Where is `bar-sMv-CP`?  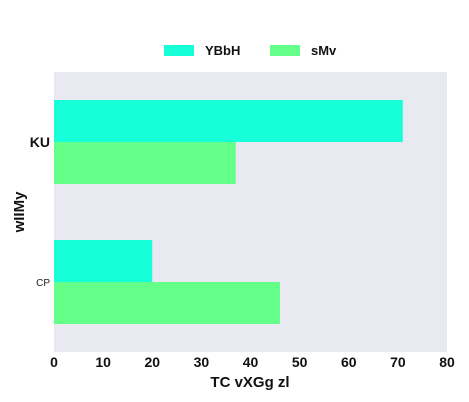 bar-sMv-CP is located at coordinates (167, 303).